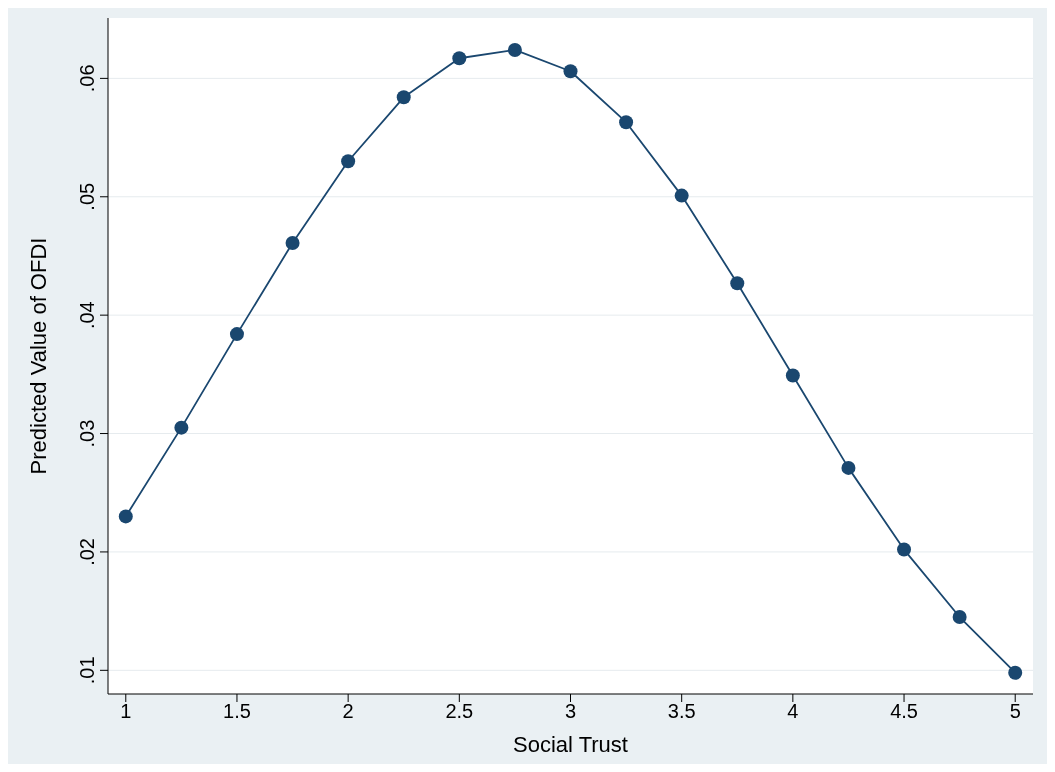 This screenshot has height=772, width=1055. I want to click on y-tick-label: .02, so click(87, 552).